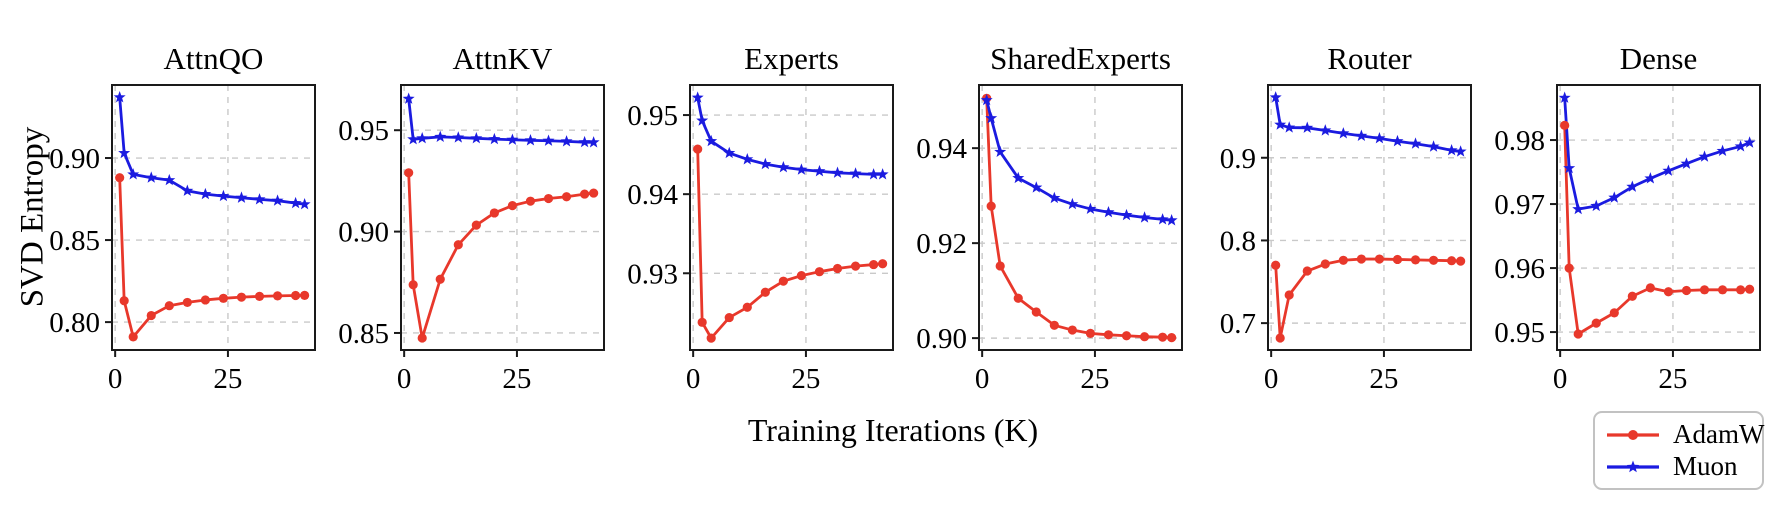 This screenshot has height=508, width=1786. I want to click on subplot-title: SharedExperts, so click(1080, 58).